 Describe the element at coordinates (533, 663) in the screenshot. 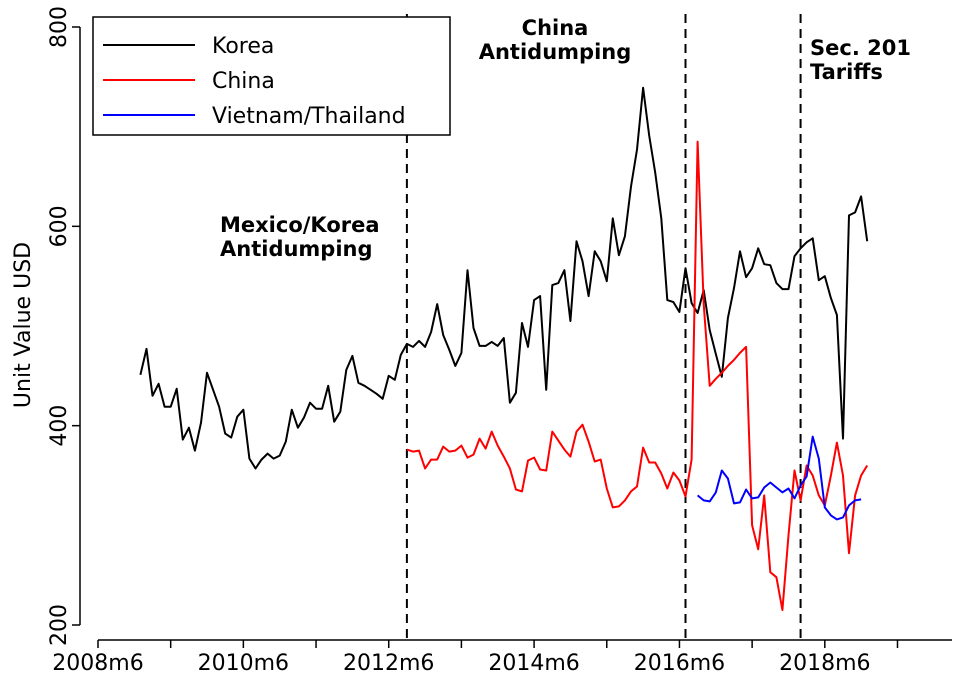

I see `x-tick-label: 2014m6` at that location.